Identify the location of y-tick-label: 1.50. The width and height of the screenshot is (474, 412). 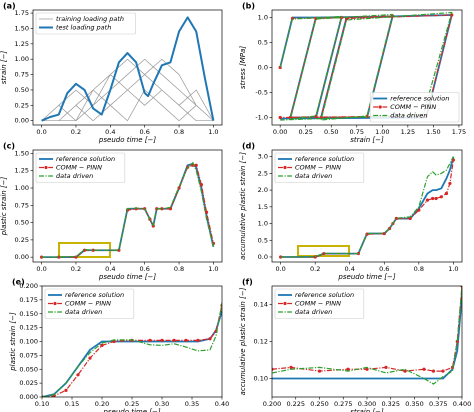
(22, 28).